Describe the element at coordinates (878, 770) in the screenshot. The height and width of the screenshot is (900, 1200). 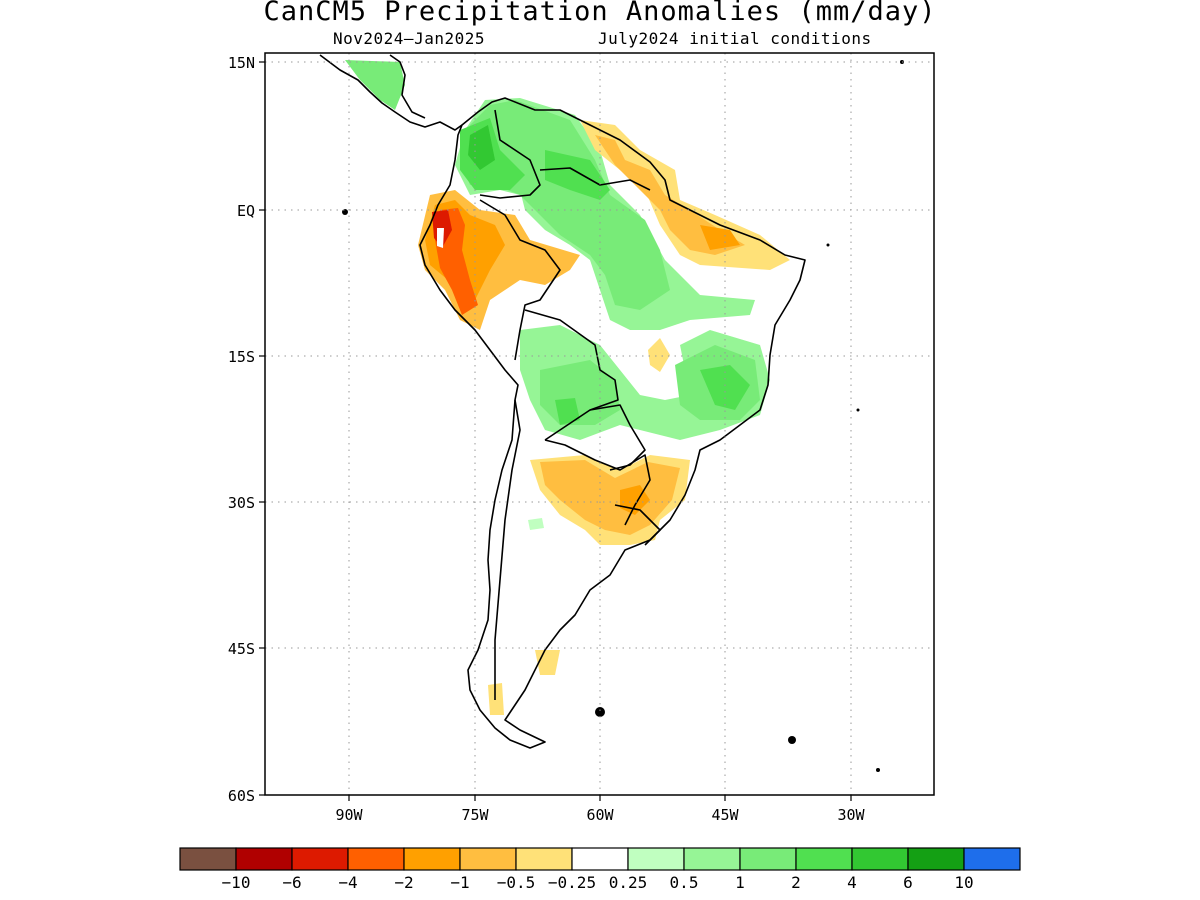
I see `island-south-georgia` at that location.